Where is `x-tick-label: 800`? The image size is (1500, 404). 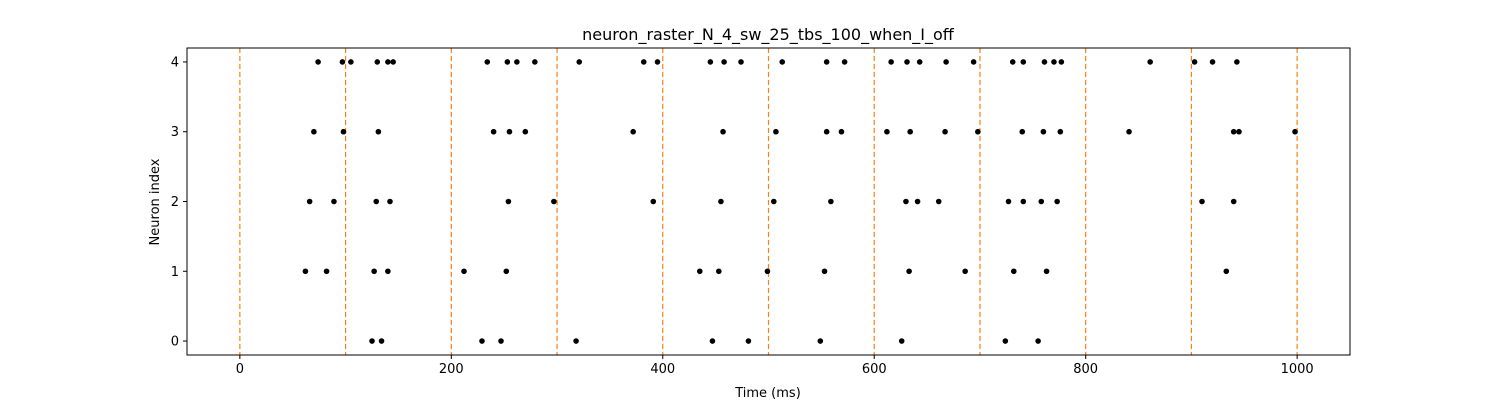
x-tick-label: 800 is located at coordinates (1085, 369).